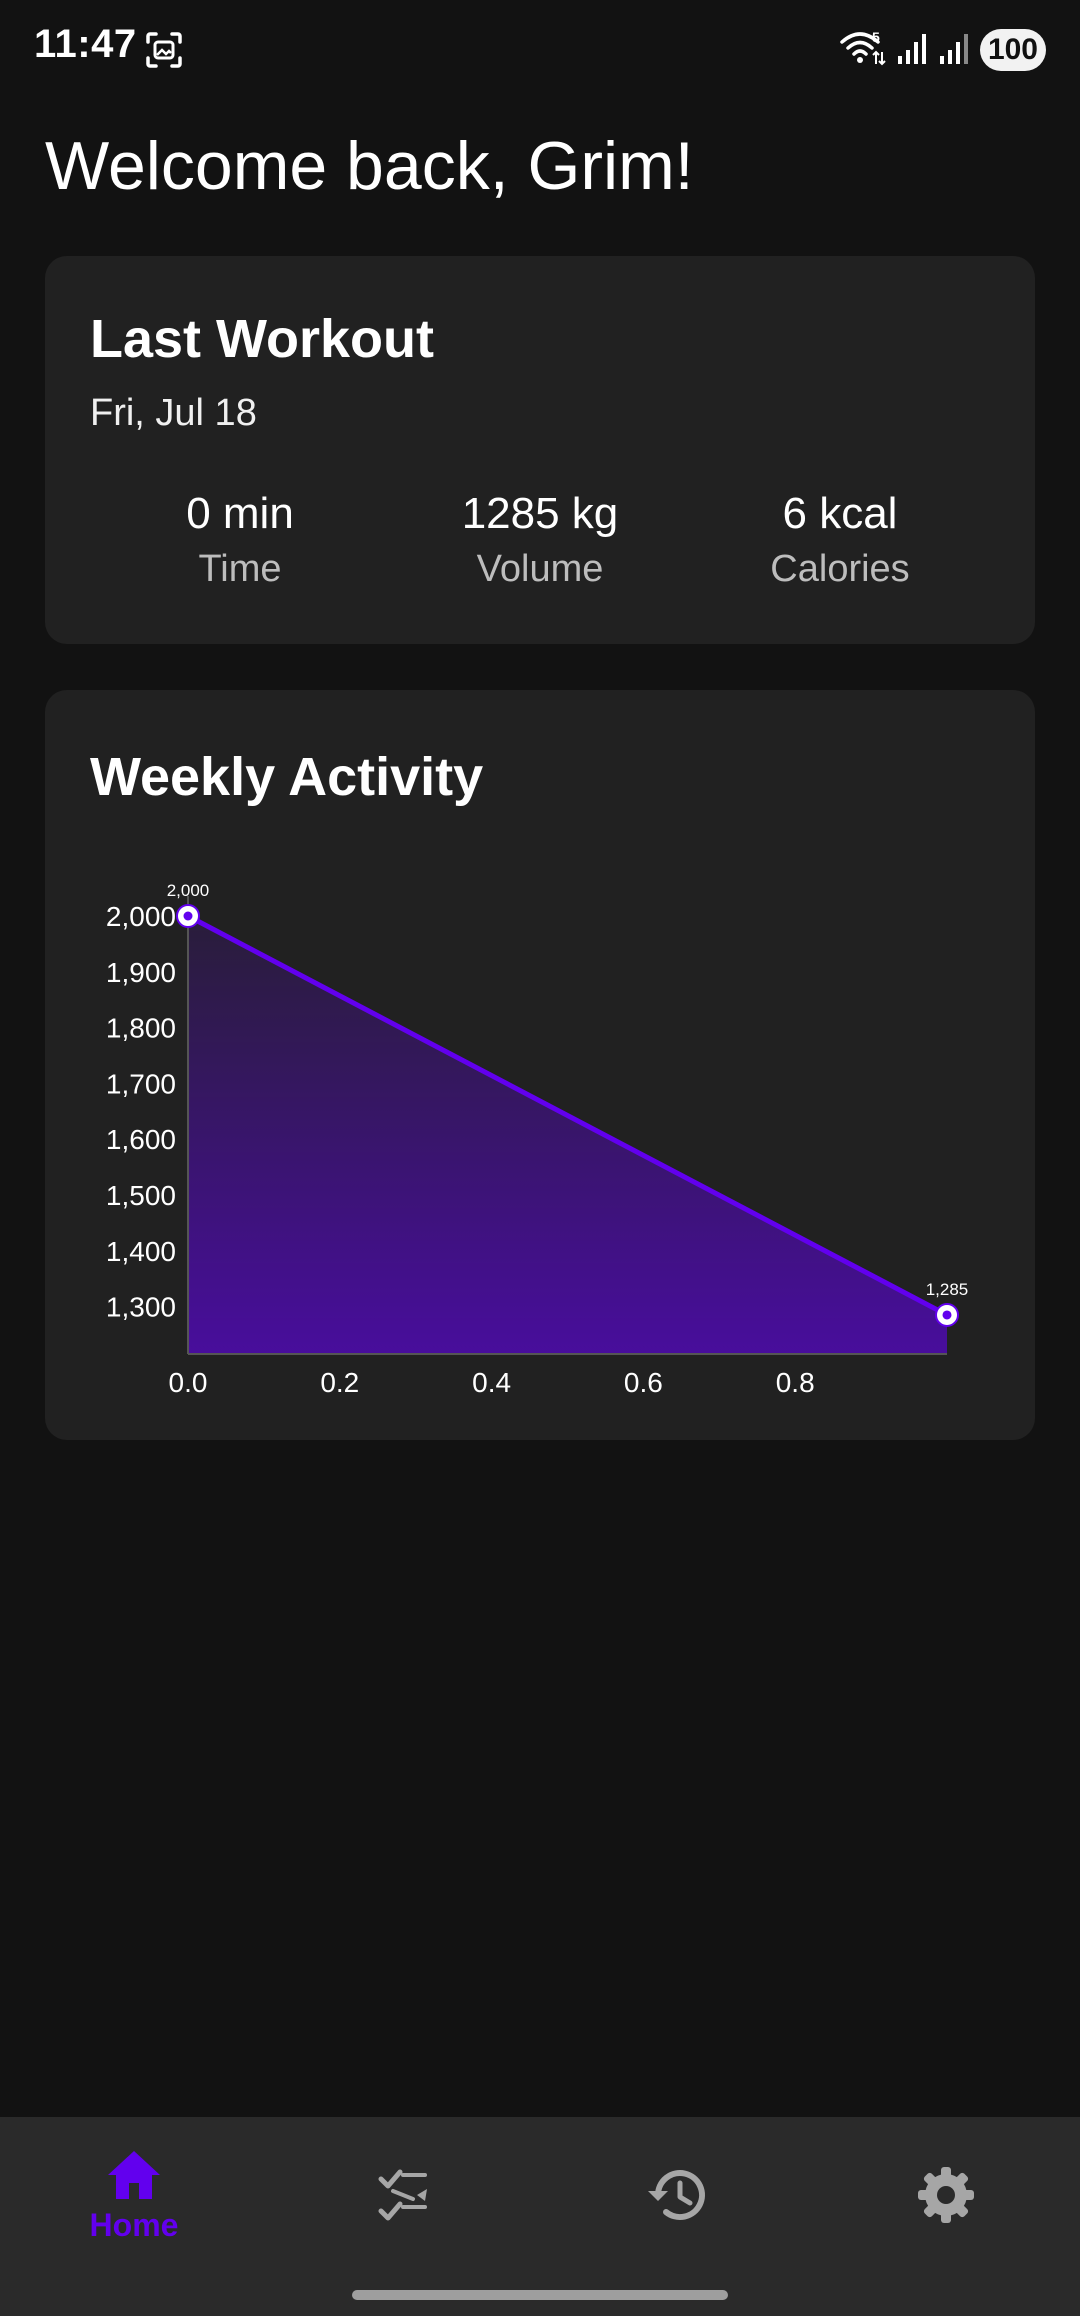  Describe the element at coordinates (567, 1115) in the screenshot. I see `chart-series-line` at that location.